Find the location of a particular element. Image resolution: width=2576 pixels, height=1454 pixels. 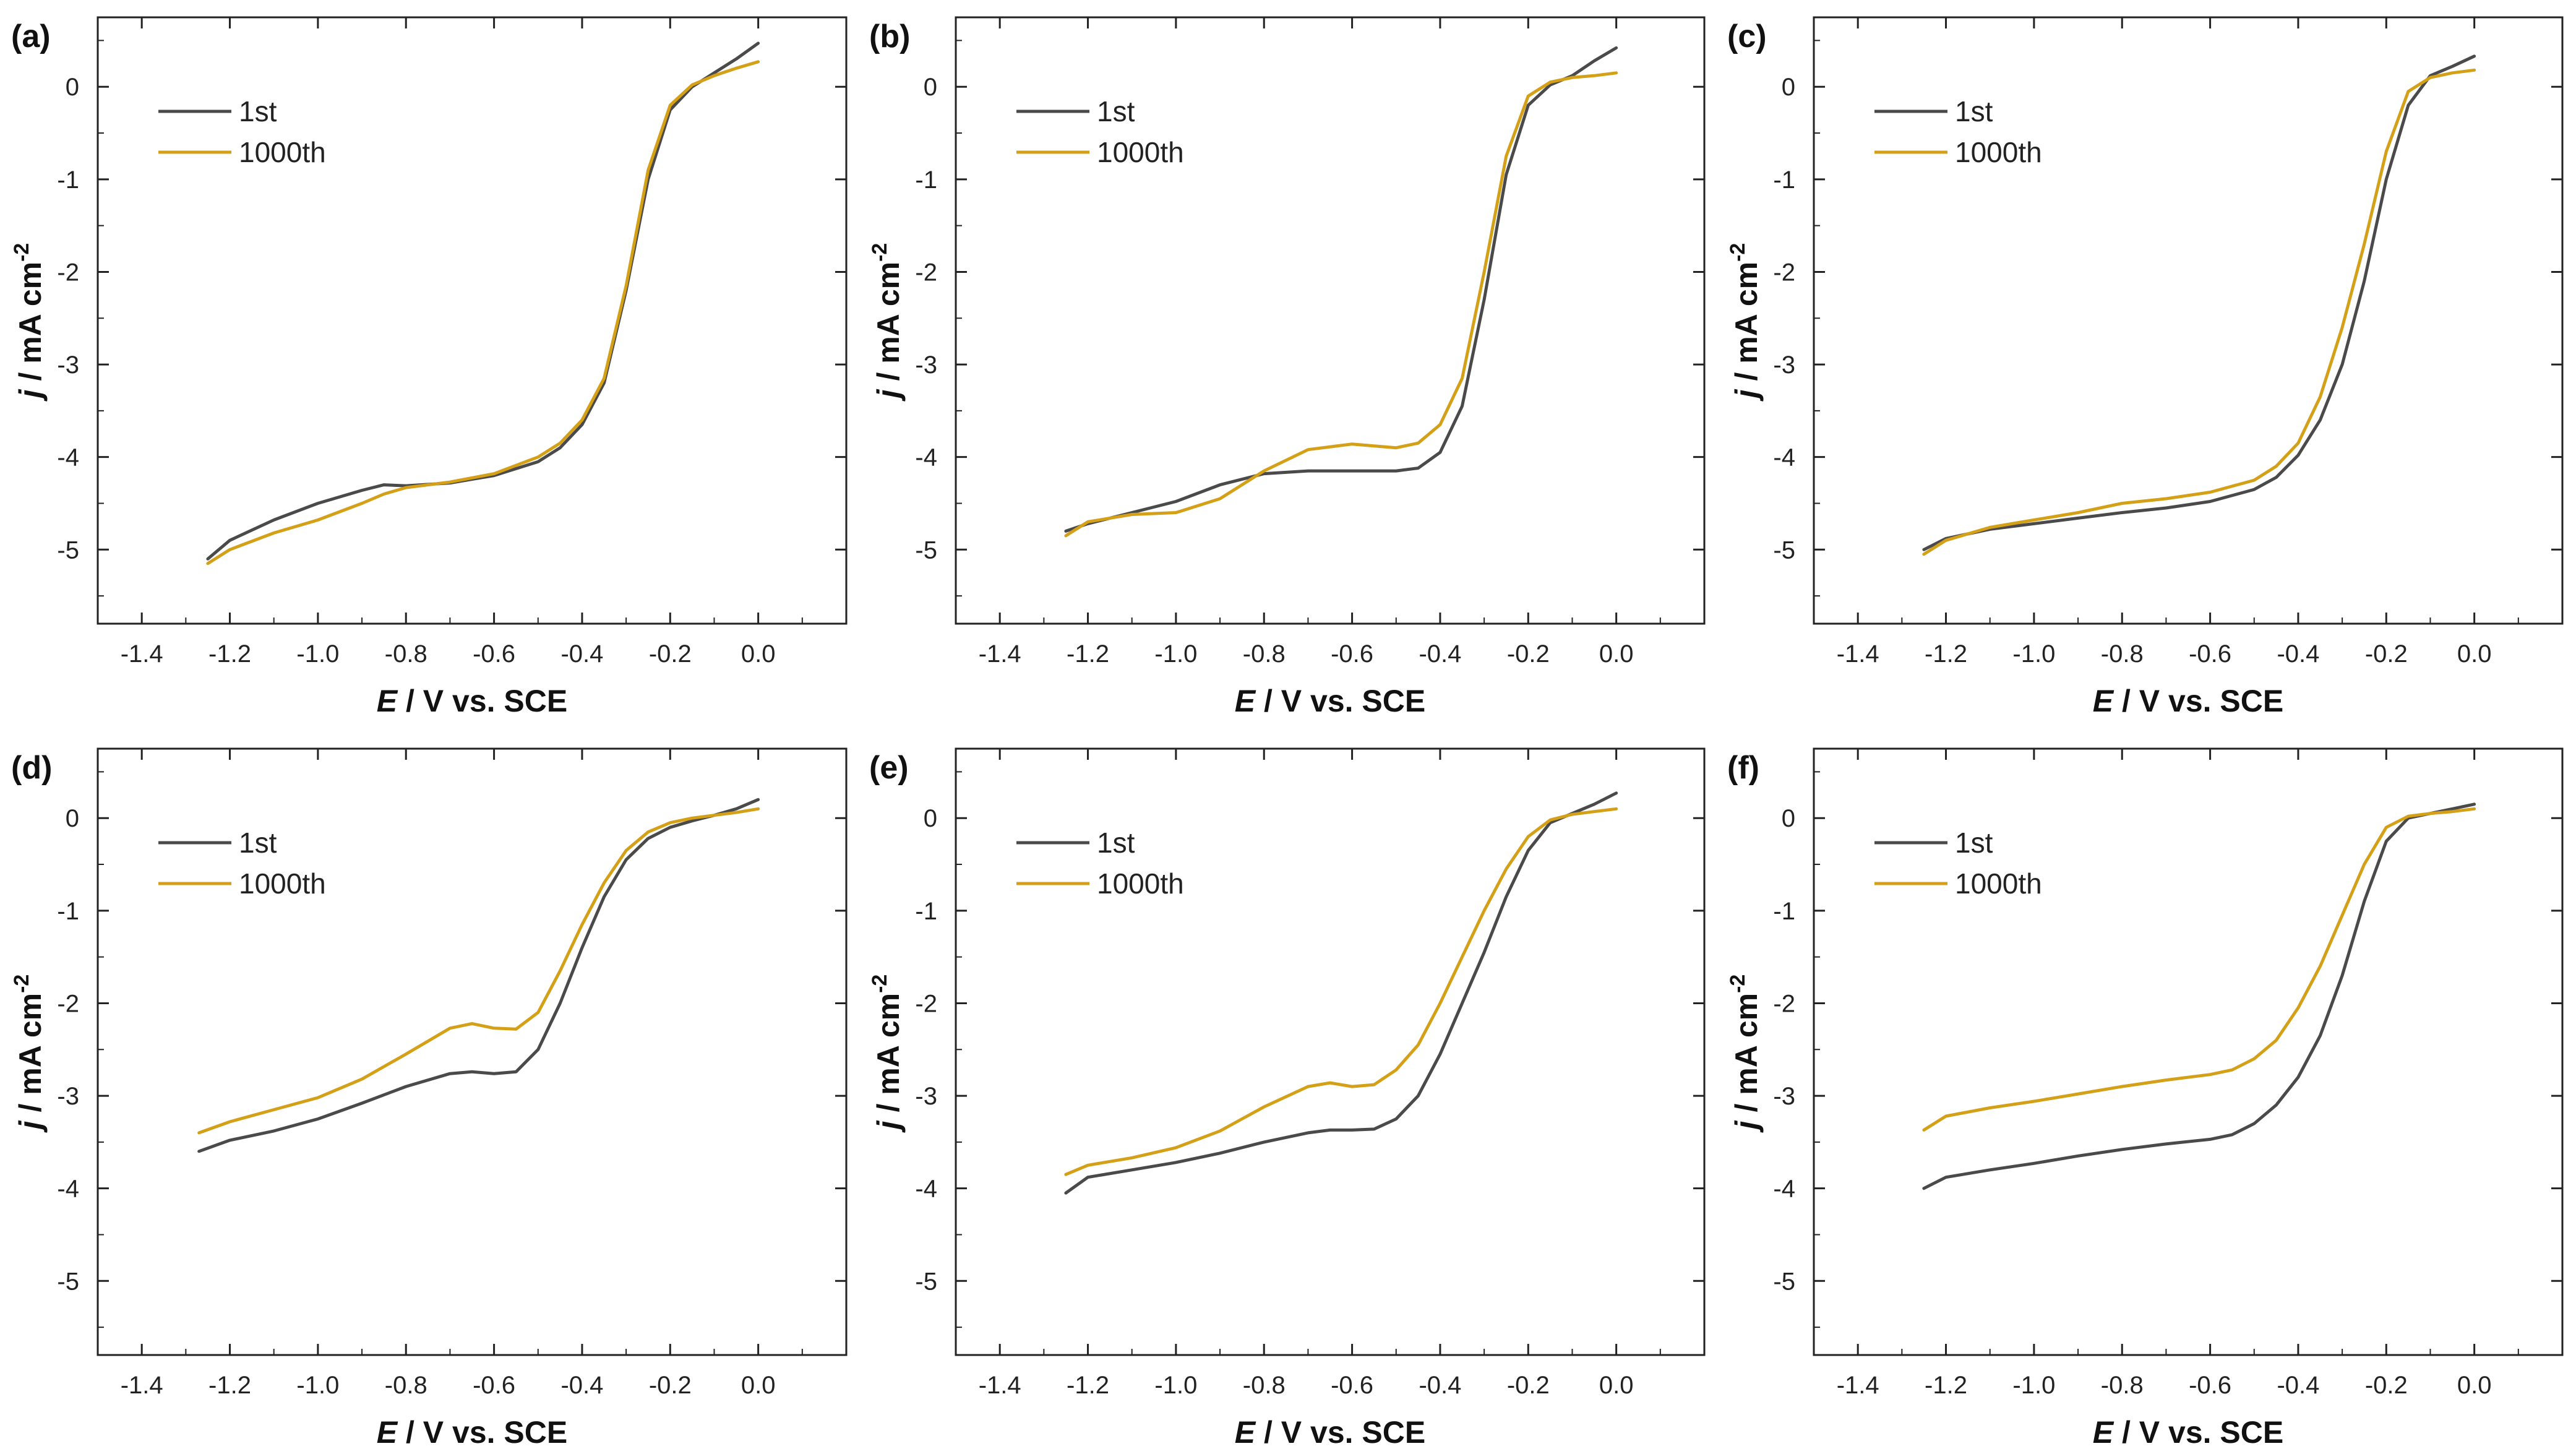

panel-label: (b) is located at coordinates (889, 36).